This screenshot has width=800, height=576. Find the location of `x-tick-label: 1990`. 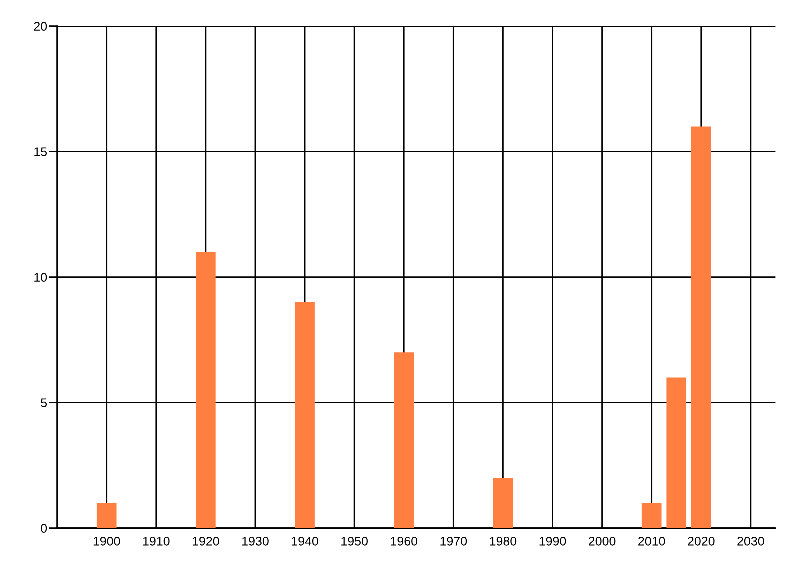

x-tick-label: 1990 is located at coordinates (553, 541).